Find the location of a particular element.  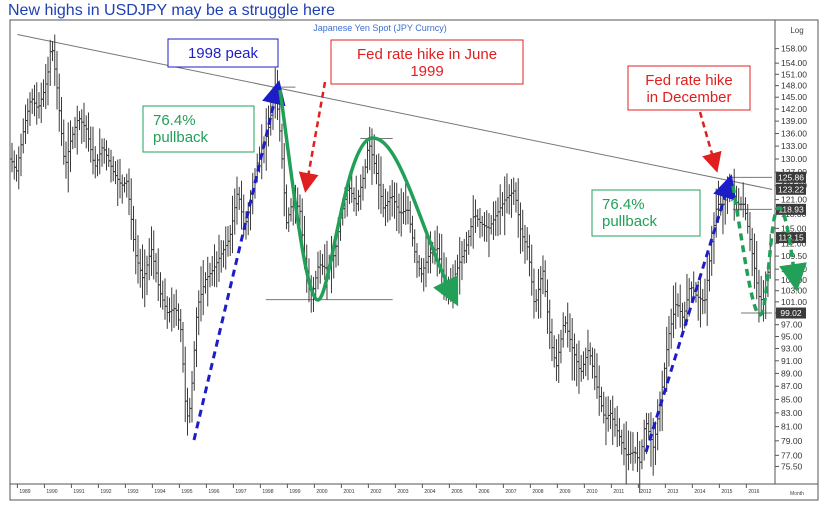

x-tick-label: 2002 is located at coordinates (375, 492).